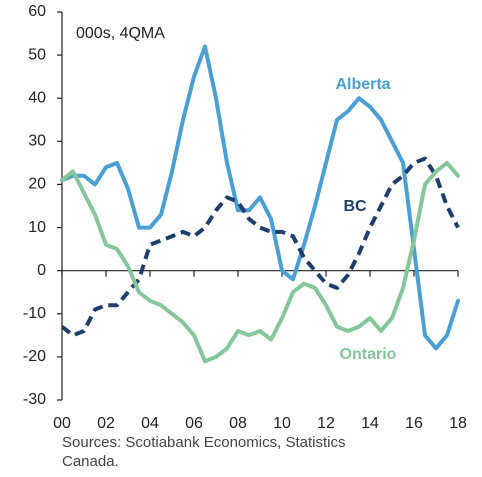 This screenshot has height=477, width=482. I want to click on annotation: 000s, 4QMA, so click(120, 33).